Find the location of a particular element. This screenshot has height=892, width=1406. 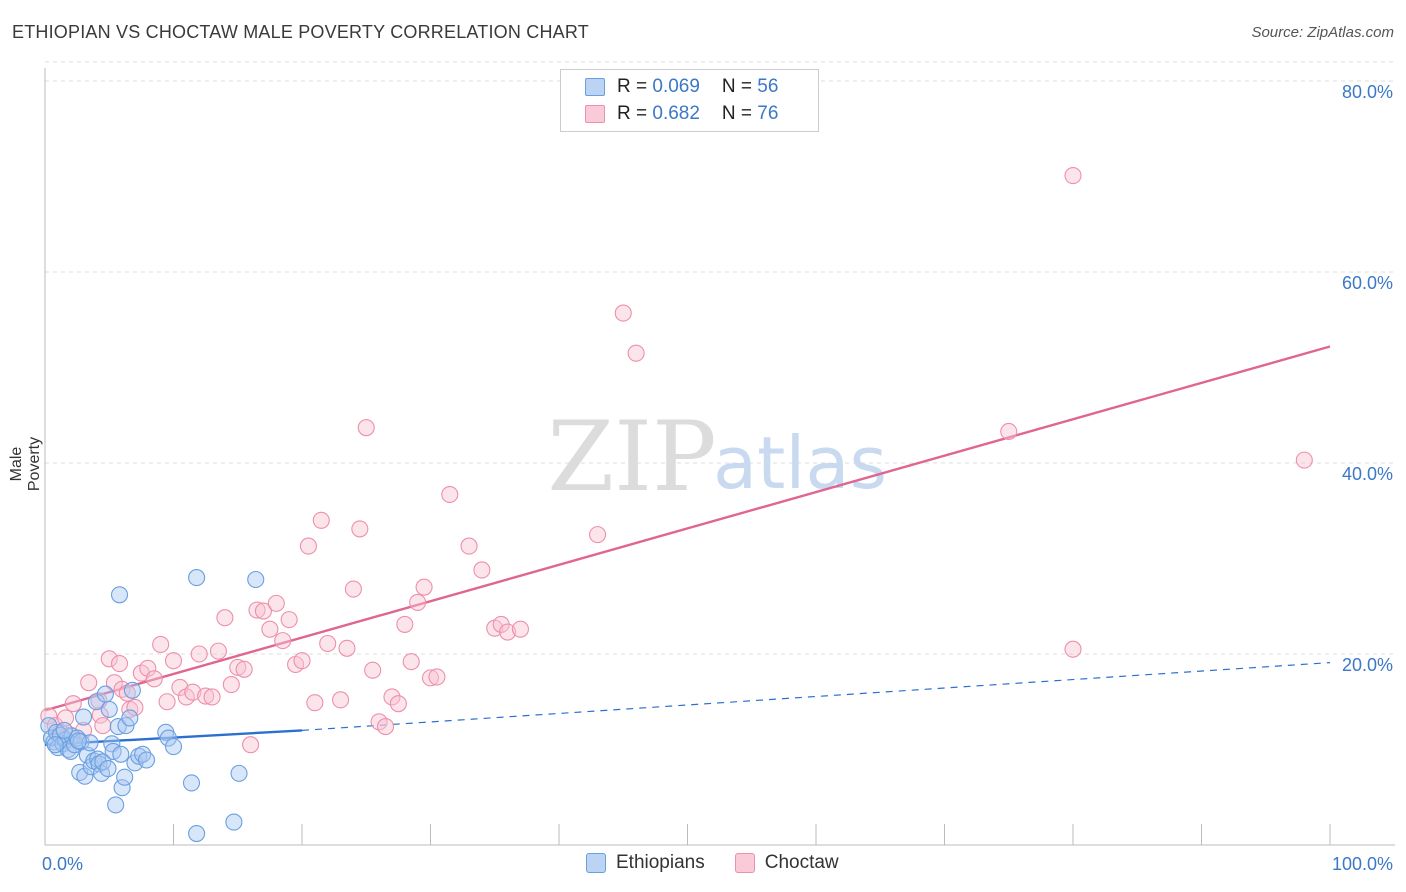

series-legend-choctaw: Choctaw is located at coordinates (786, 863).